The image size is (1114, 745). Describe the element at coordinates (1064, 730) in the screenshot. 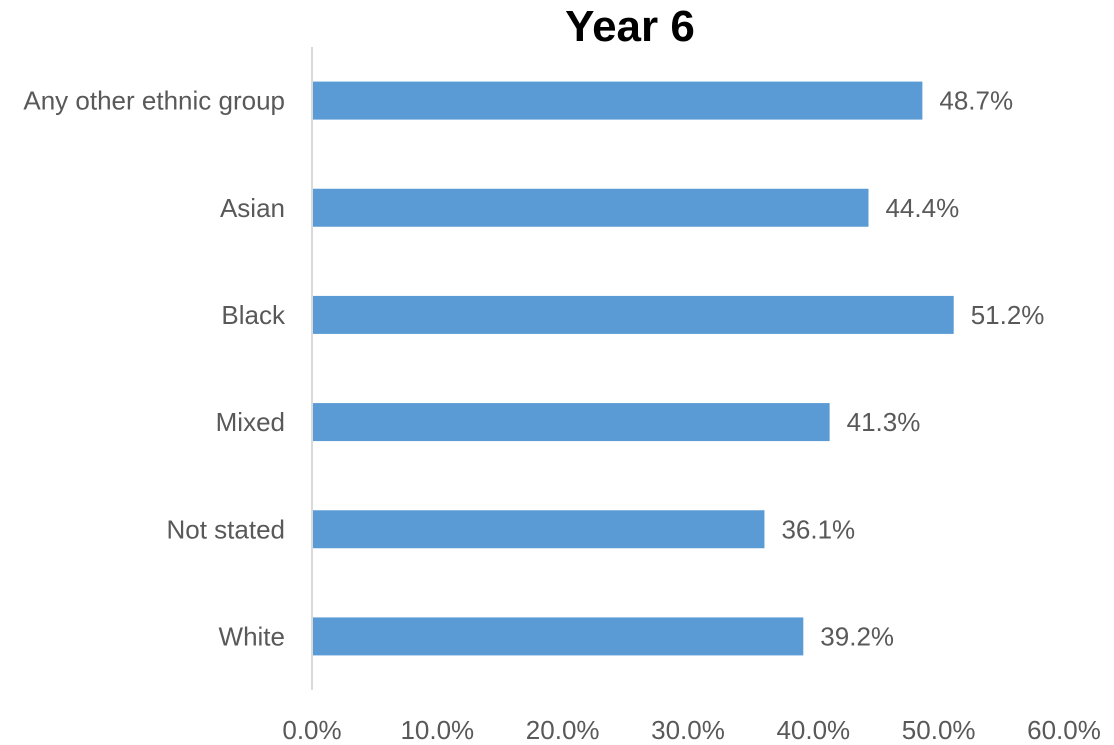

I see `x-tick-label: 60.0%` at that location.